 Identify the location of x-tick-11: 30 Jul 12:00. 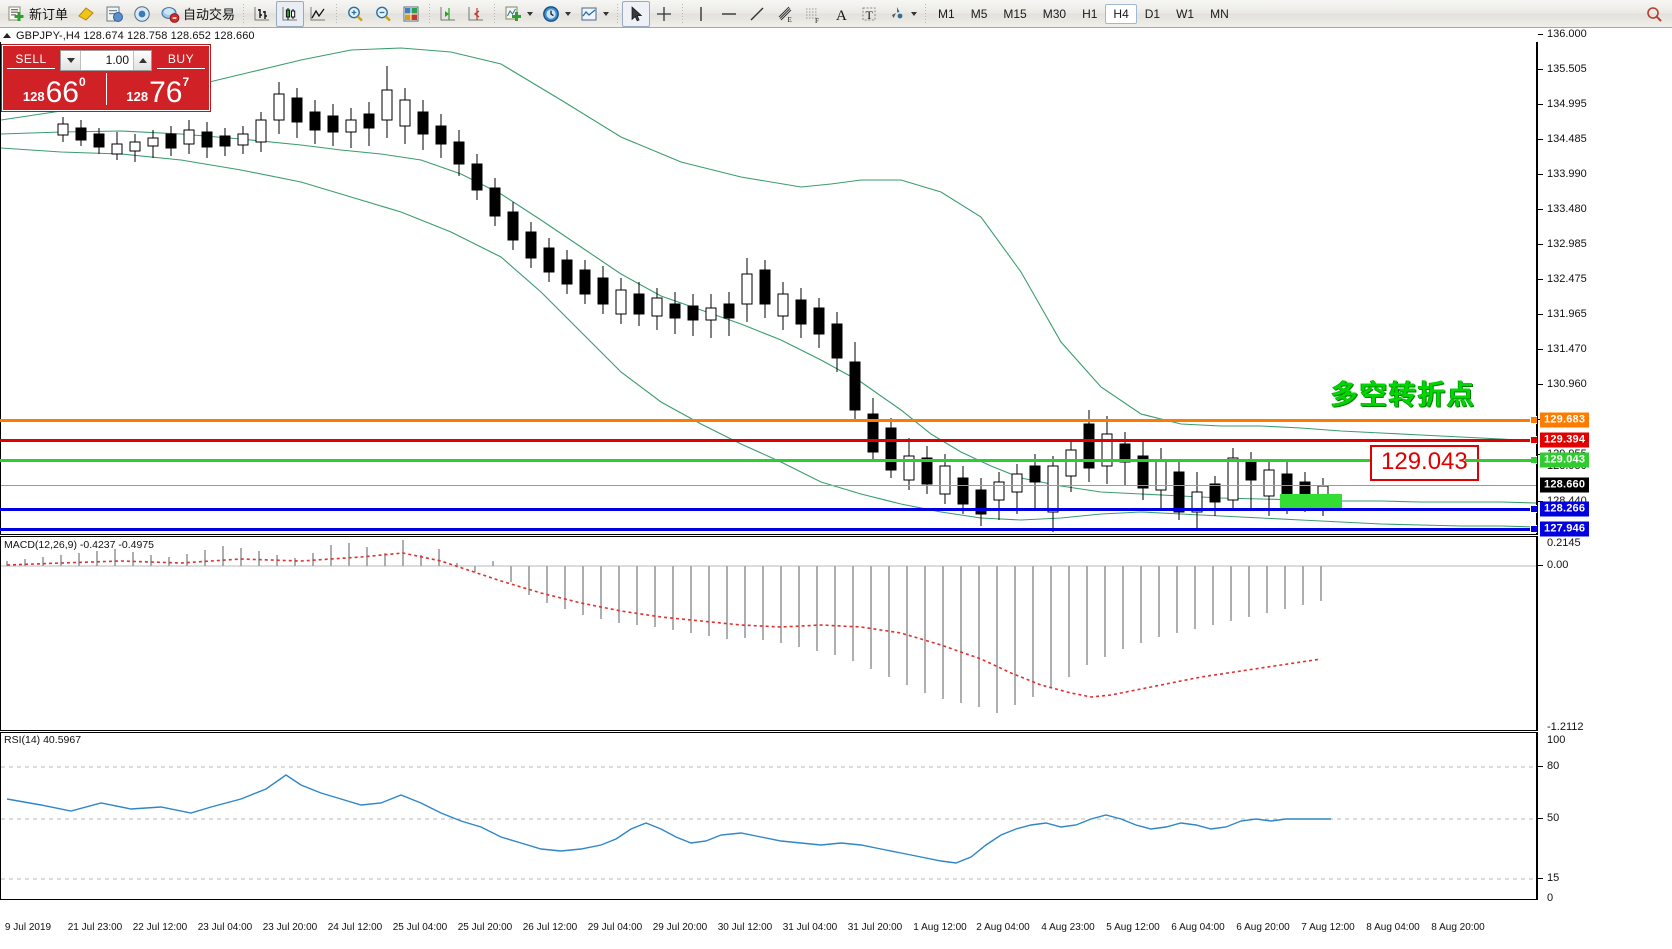
(745, 927).